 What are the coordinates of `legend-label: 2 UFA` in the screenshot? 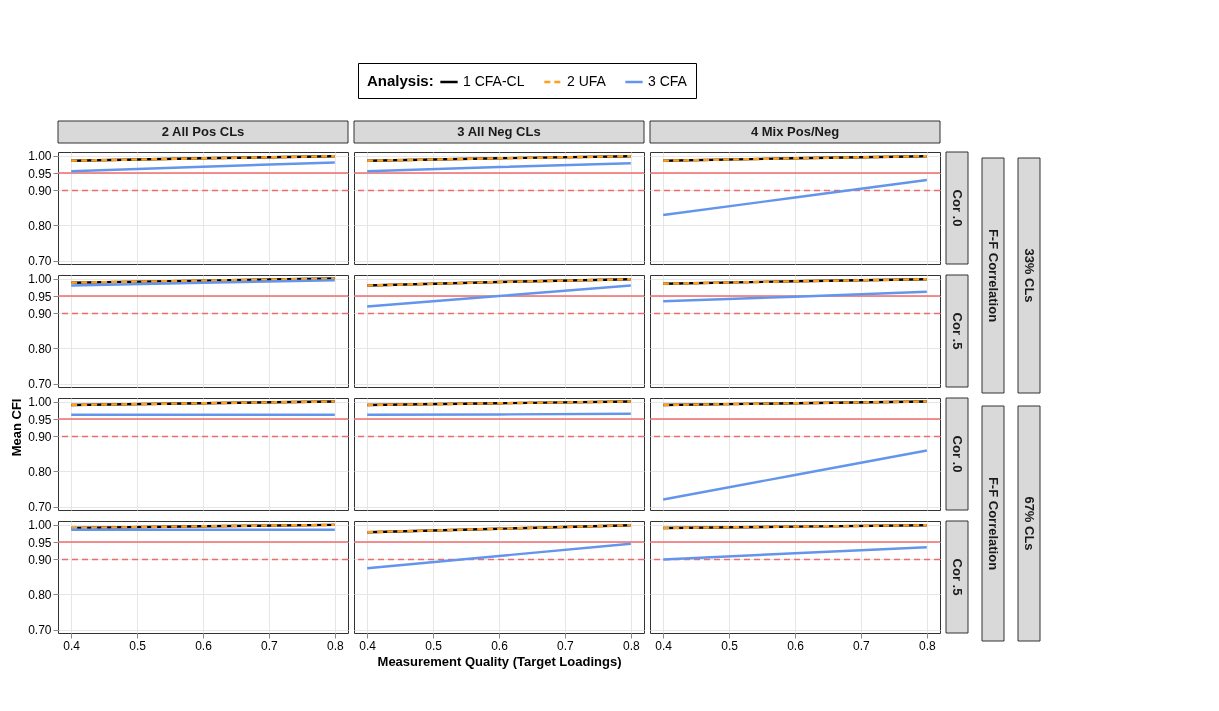 It's located at (587, 81).